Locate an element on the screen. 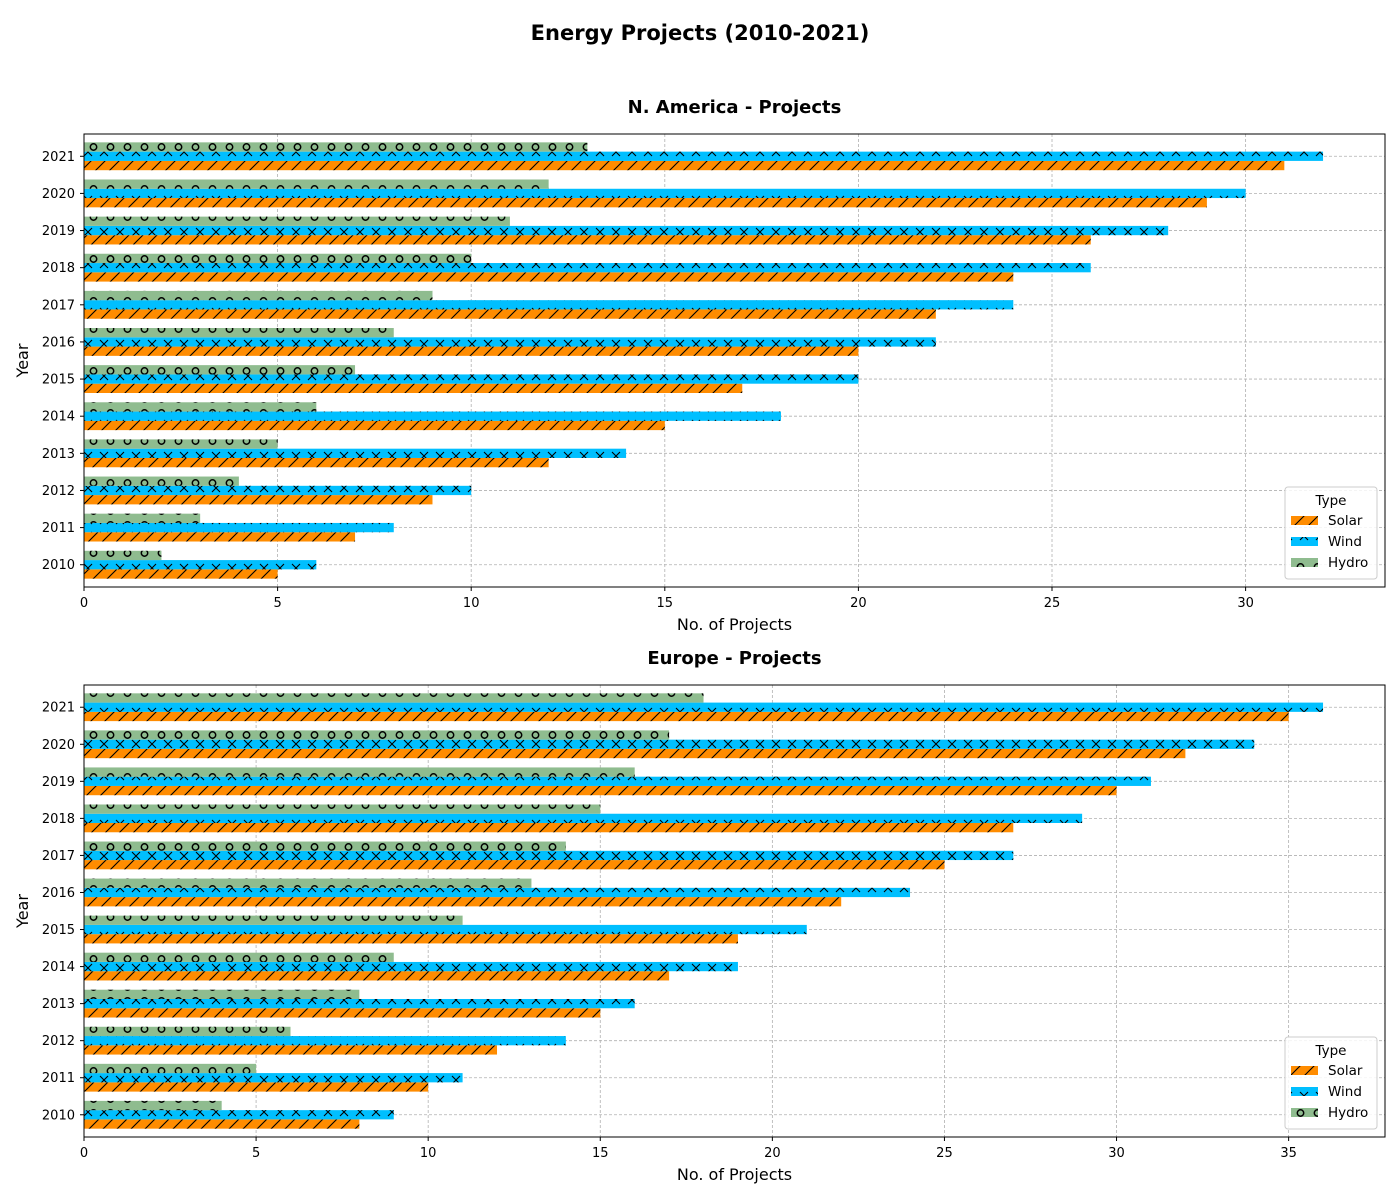 Image resolution: width=1400 pixels, height=1200 pixels. y-tick-label: 2017 is located at coordinates (58, 856).